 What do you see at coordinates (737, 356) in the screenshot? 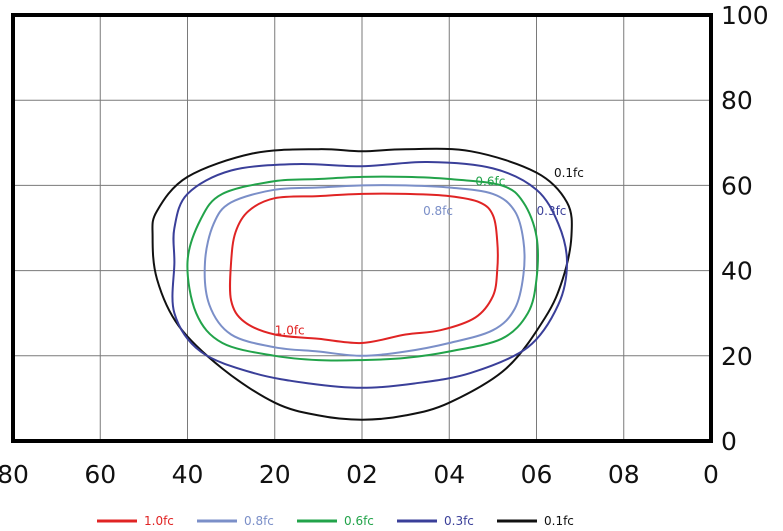
I see `y-tick-label: 20` at bounding box center [737, 356].